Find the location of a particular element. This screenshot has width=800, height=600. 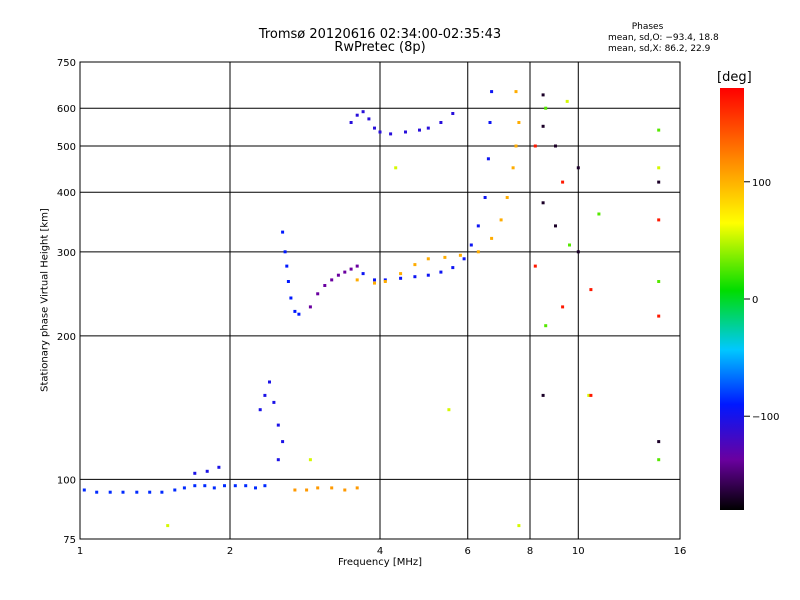

x-tick-label: 8 is located at coordinates (530, 551).